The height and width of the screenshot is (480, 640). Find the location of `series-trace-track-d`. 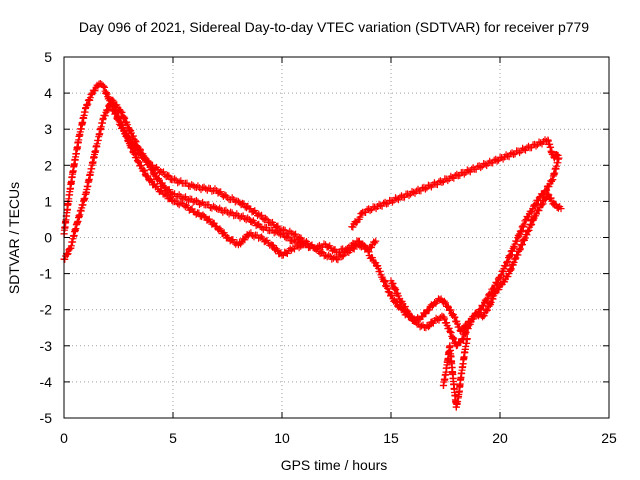

series-trace-track-d is located at coordinates (464, 244).